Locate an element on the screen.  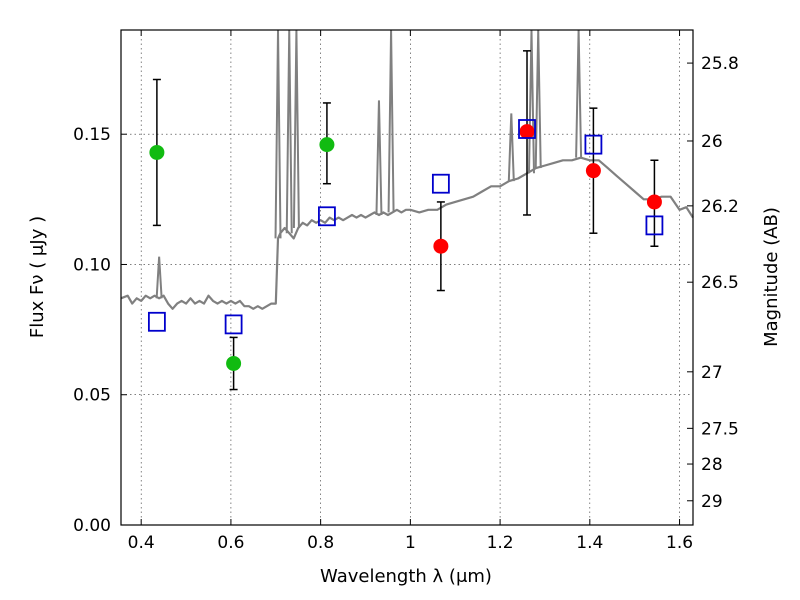
y-axis-label: Flux Fν ( μJy ) is located at coordinates (37, 277).